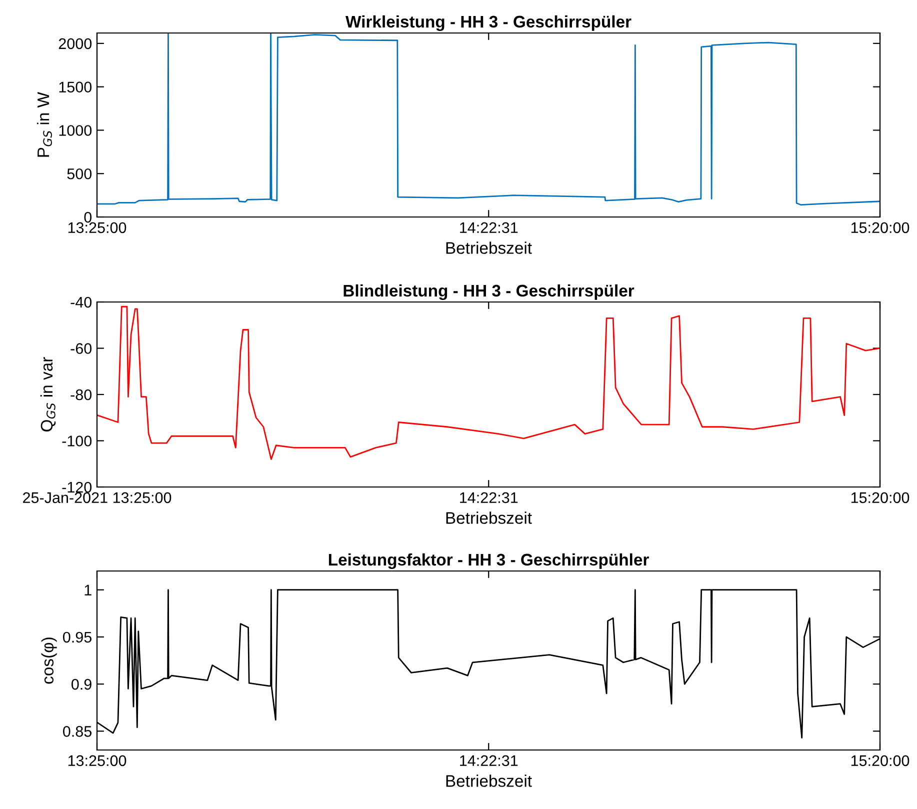 The height and width of the screenshot is (809, 917). I want to click on y-axis-title: Q$_{GS}$ in var, so click(48, 394).